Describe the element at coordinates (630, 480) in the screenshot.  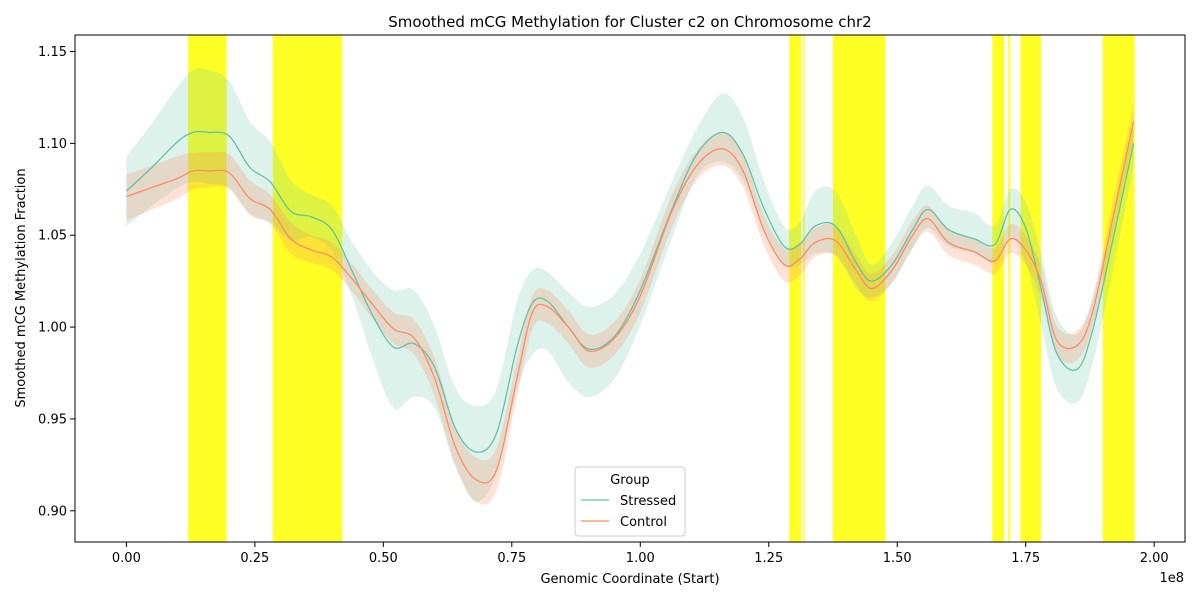
I see `legend-title: Group` at that location.